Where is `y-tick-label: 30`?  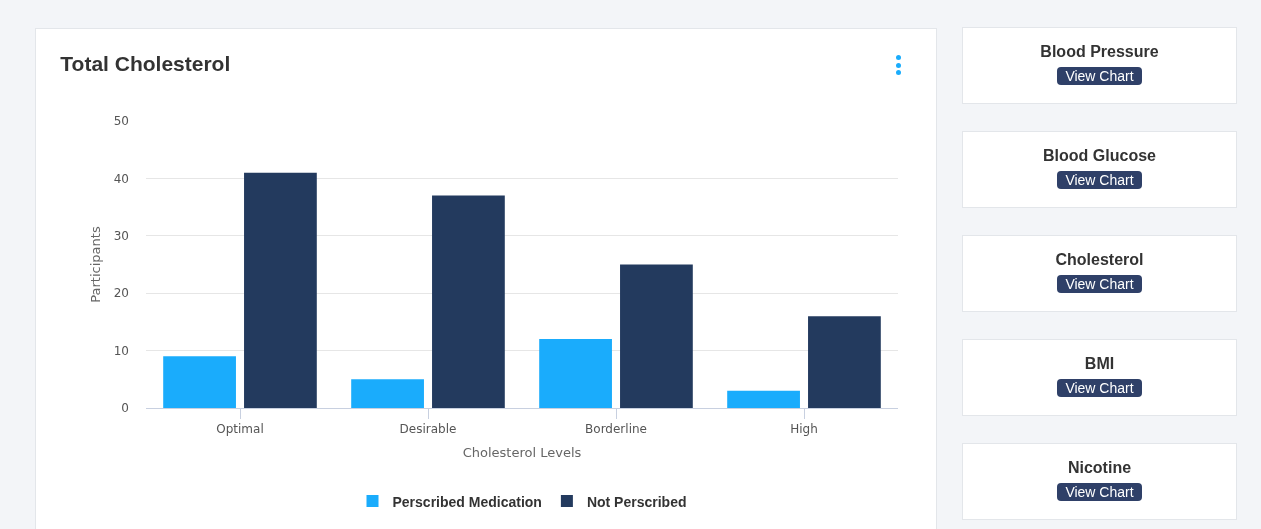
y-tick-label: 30 is located at coordinates (121, 236).